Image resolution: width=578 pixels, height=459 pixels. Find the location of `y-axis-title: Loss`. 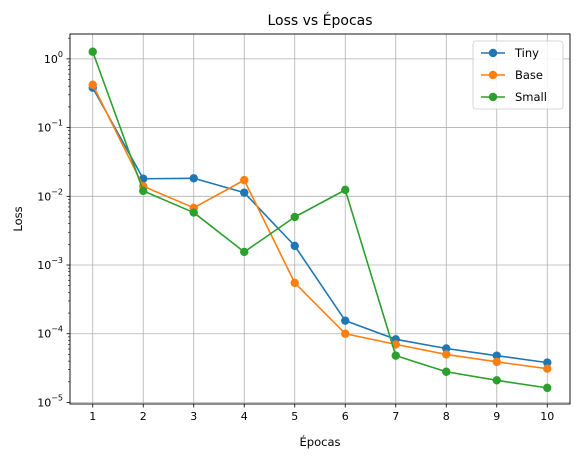

y-axis-title: Loss is located at coordinates (18, 218).